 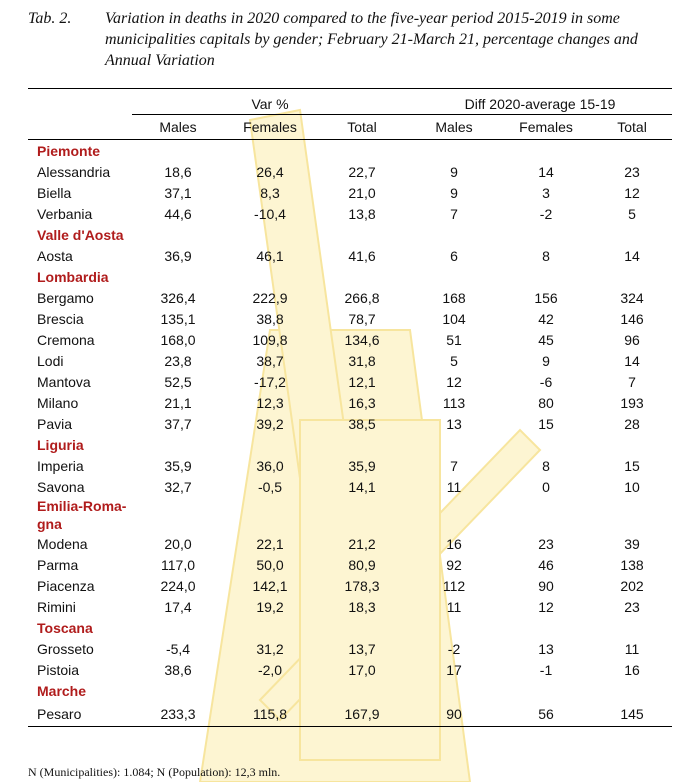 I want to click on row-name: Grosseto, so click(x=65, y=648).